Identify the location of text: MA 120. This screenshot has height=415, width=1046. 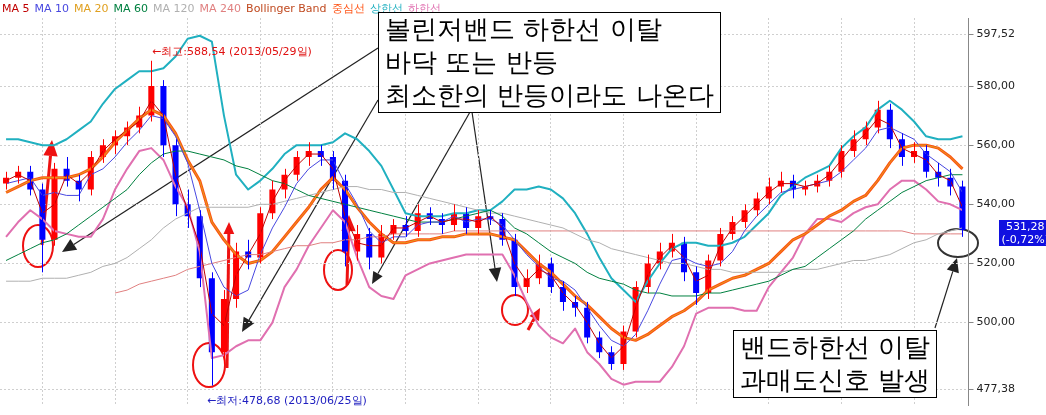
(174, 8).